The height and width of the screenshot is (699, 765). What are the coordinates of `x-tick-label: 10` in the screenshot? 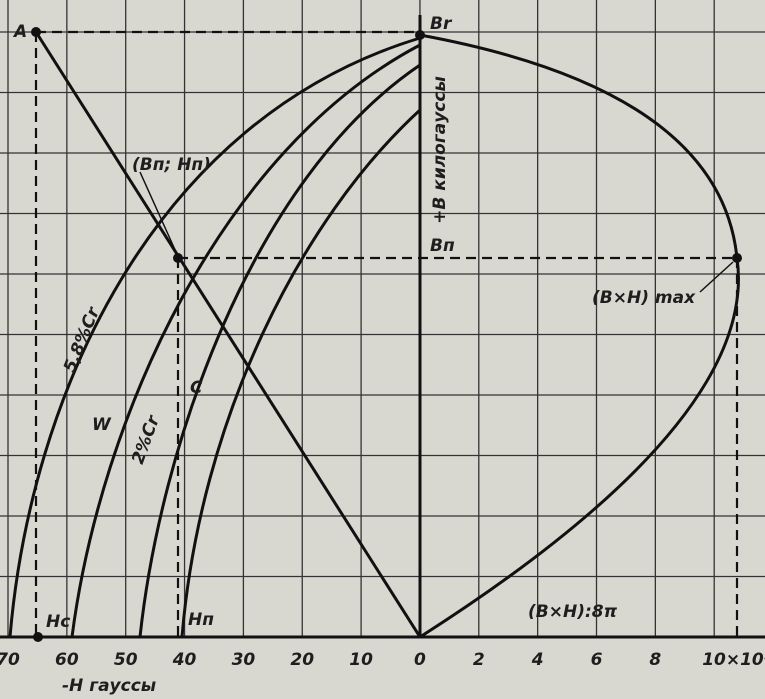 It's located at (361, 660).